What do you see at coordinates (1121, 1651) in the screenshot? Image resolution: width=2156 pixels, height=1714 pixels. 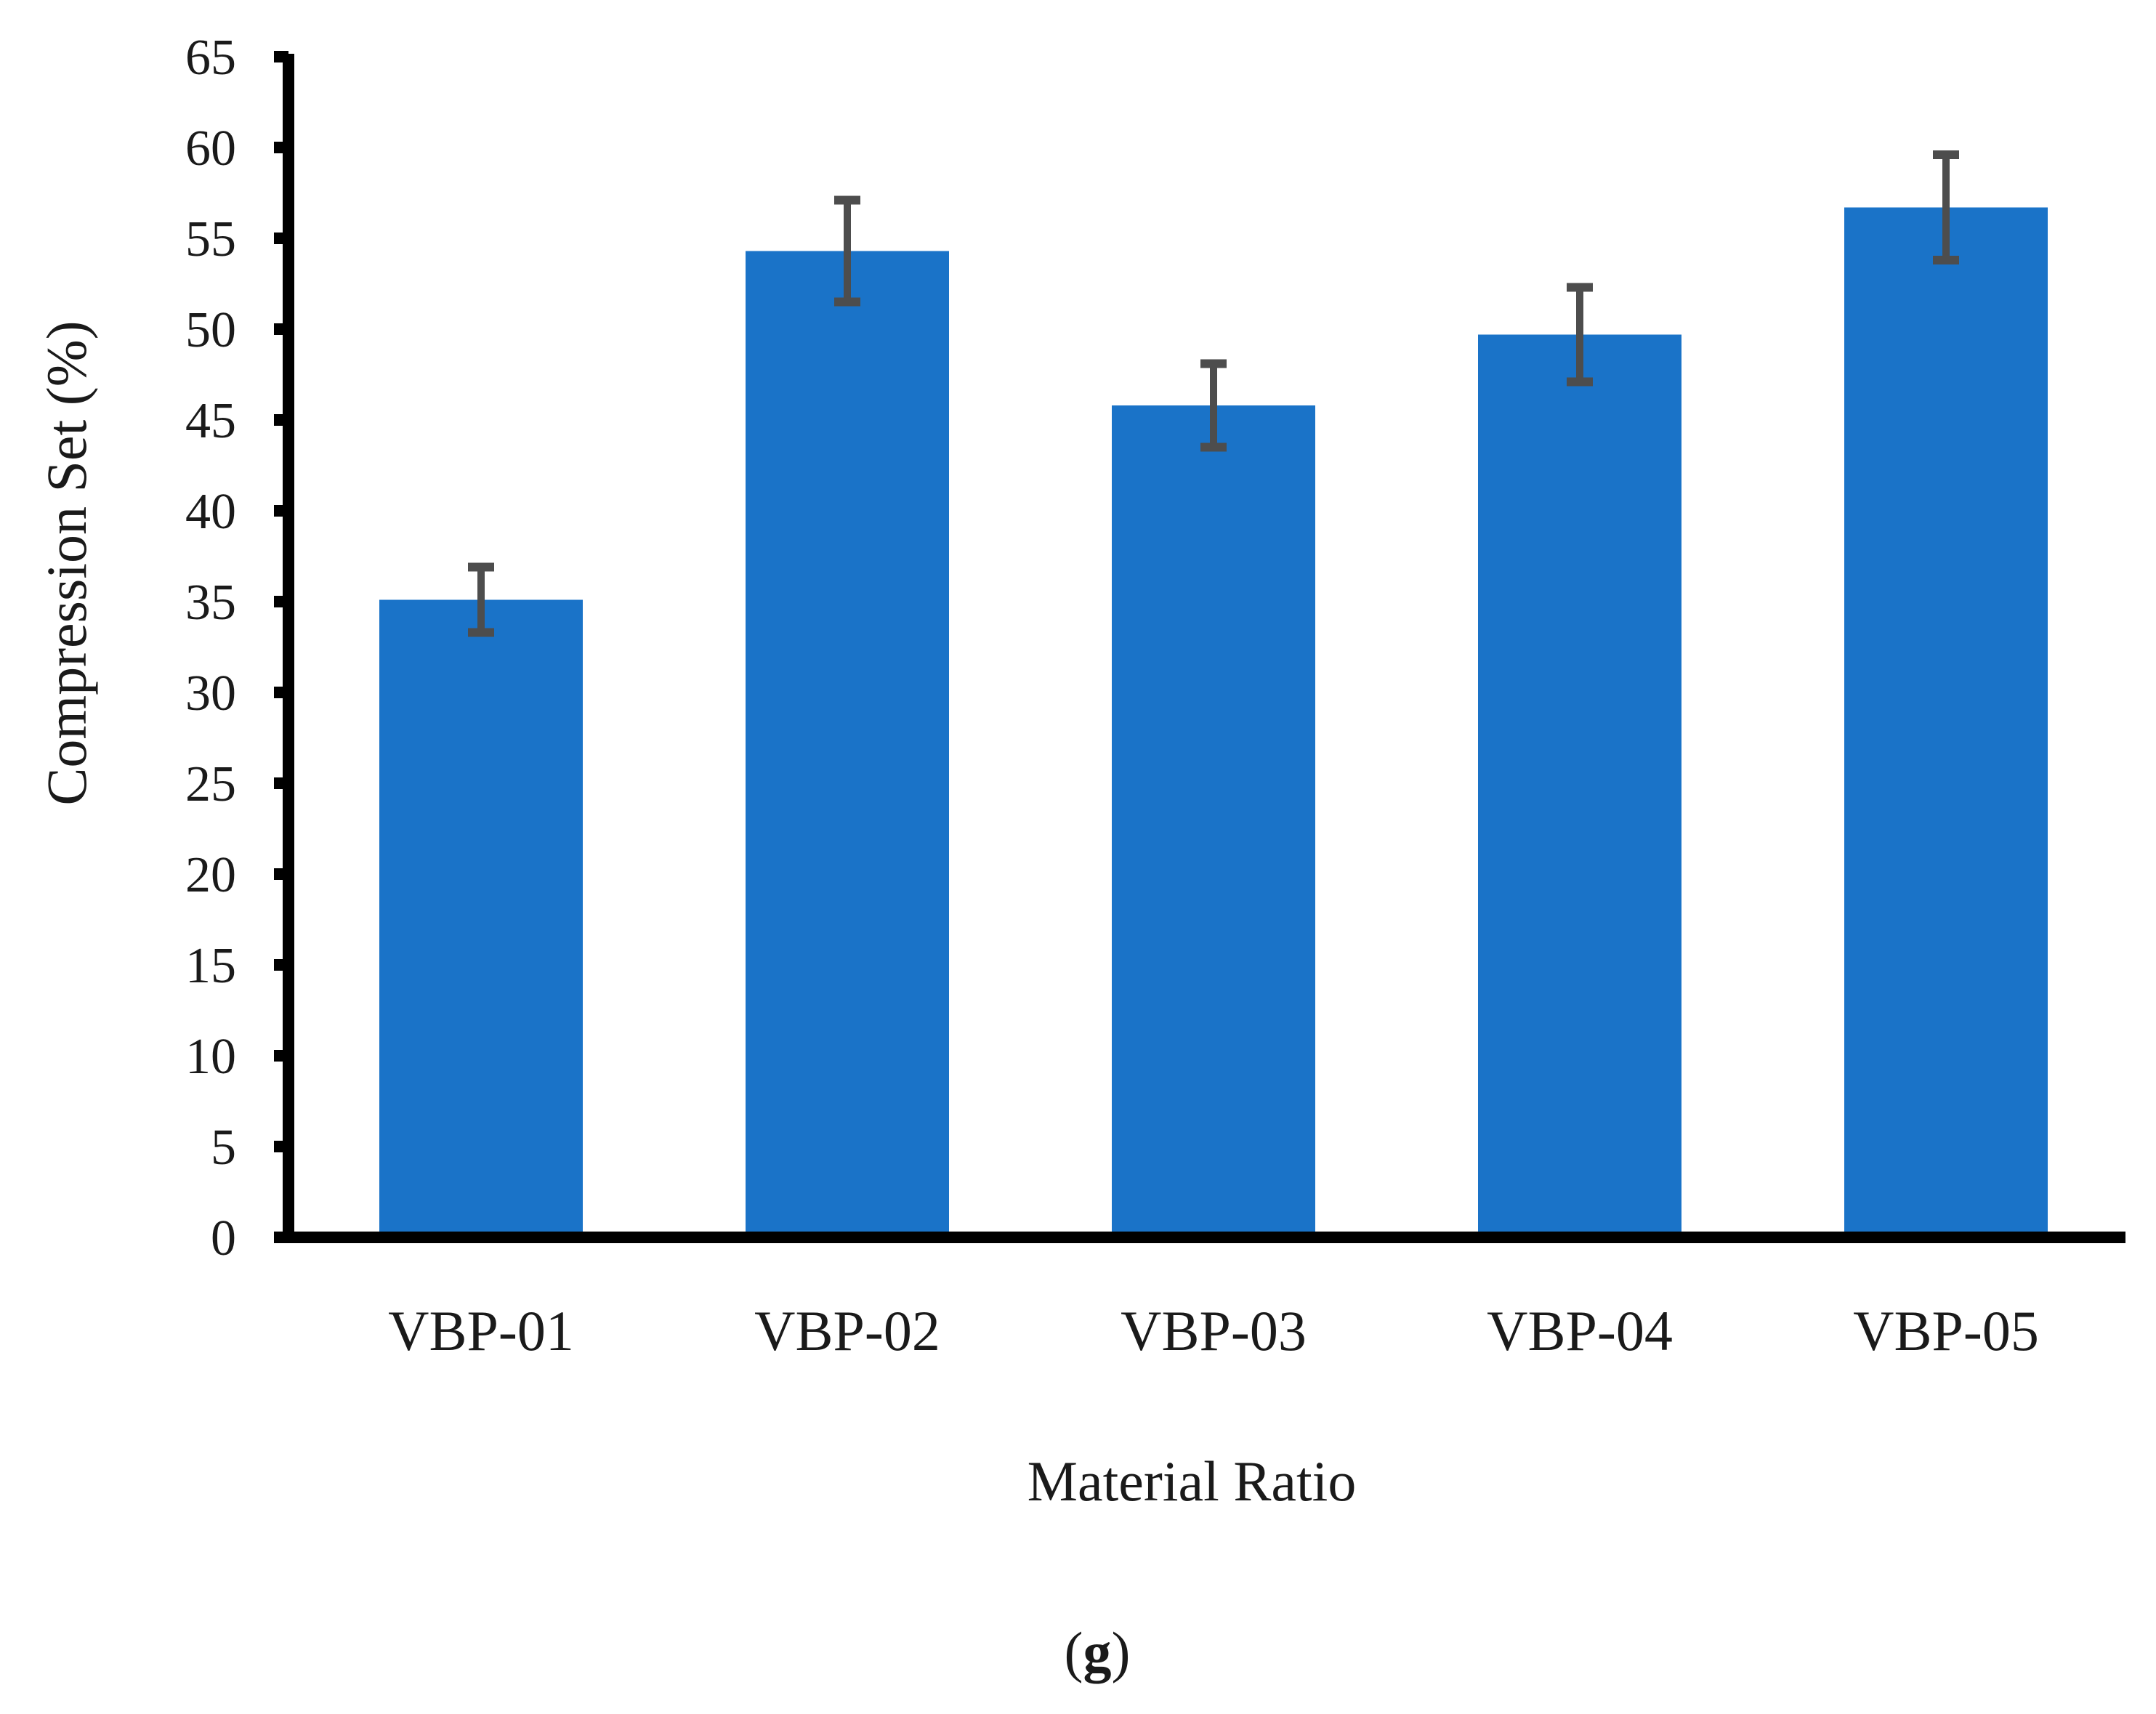 I see `panel-label-close: )` at bounding box center [1121, 1651].